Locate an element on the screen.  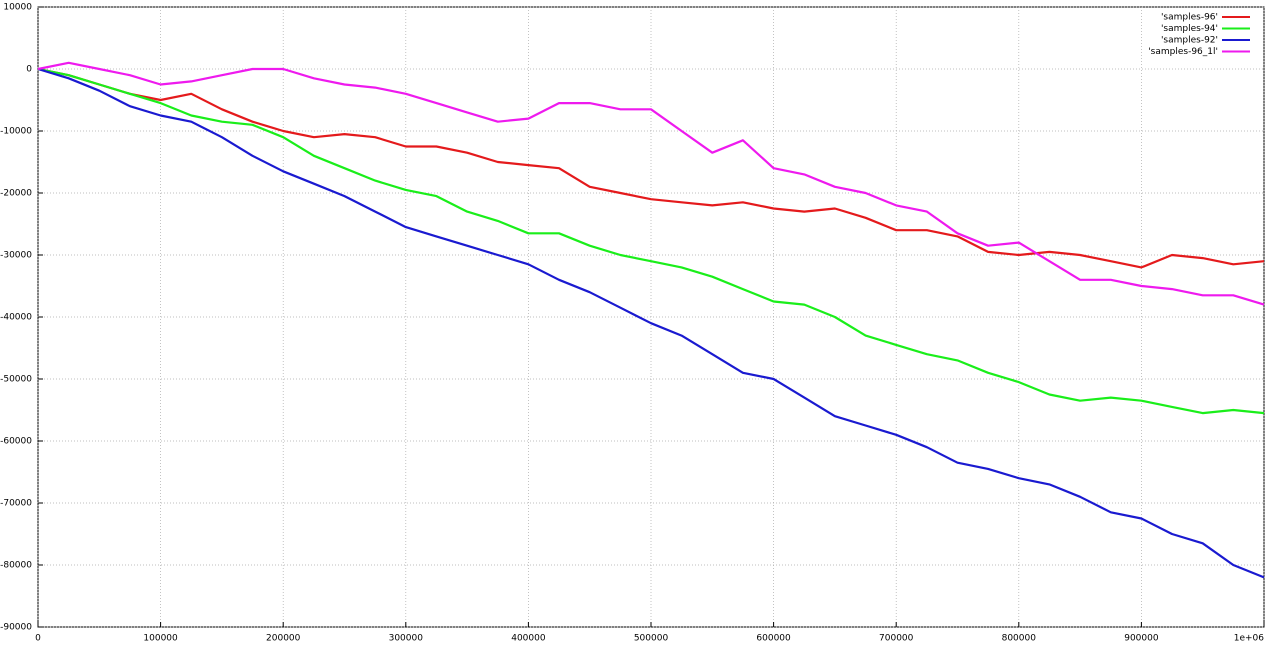
y-tick-label: -90000 is located at coordinates (16, 628).